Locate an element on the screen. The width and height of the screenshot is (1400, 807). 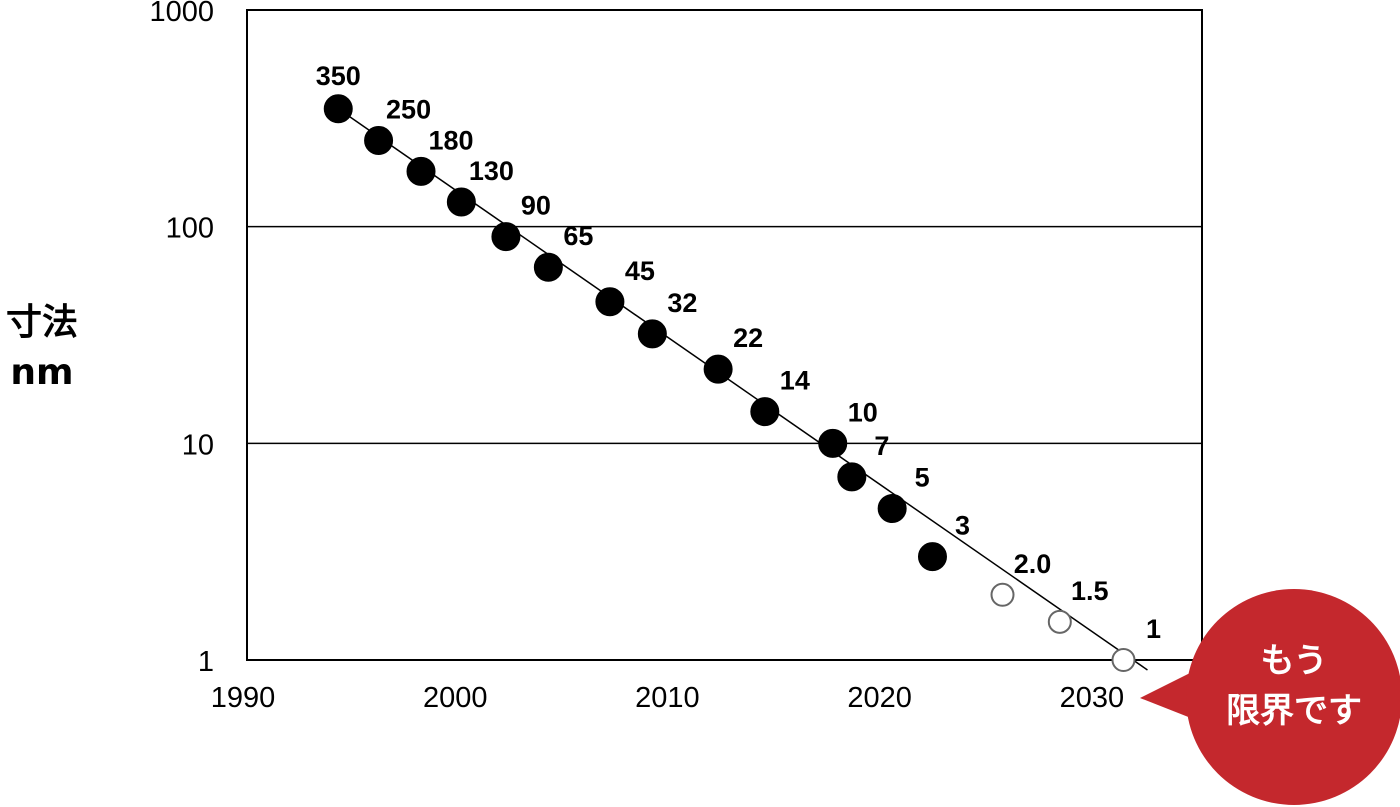
data-label: 14 is located at coordinates (795, 381).